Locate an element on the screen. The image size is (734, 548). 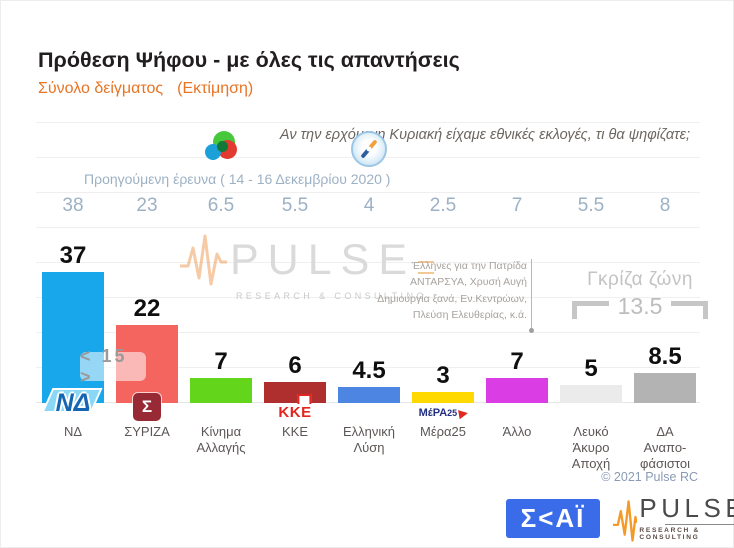
previous-value: 4 is located at coordinates (369, 205).